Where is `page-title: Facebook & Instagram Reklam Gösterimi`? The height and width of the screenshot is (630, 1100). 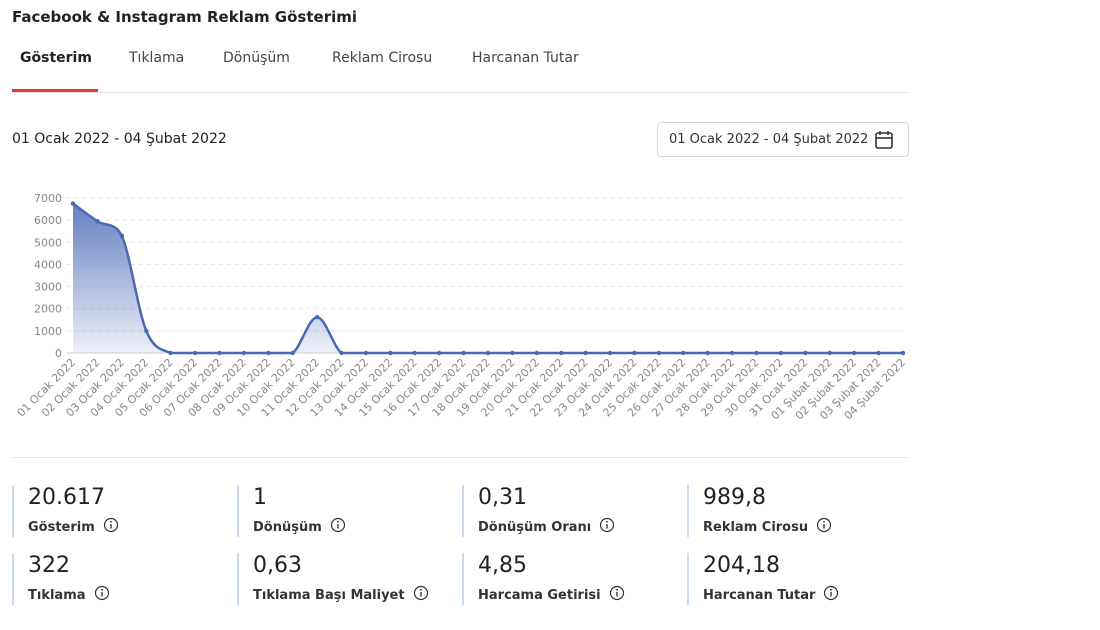
page-title: Facebook & Instagram Reklam Gösterimi is located at coordinates (185, 17).